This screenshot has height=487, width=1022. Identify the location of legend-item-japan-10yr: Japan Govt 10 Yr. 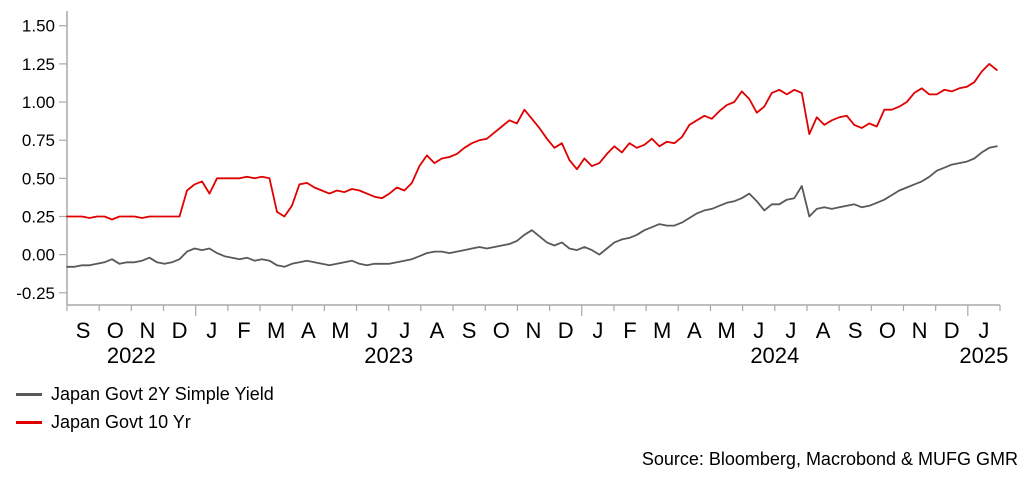
(145, 422).